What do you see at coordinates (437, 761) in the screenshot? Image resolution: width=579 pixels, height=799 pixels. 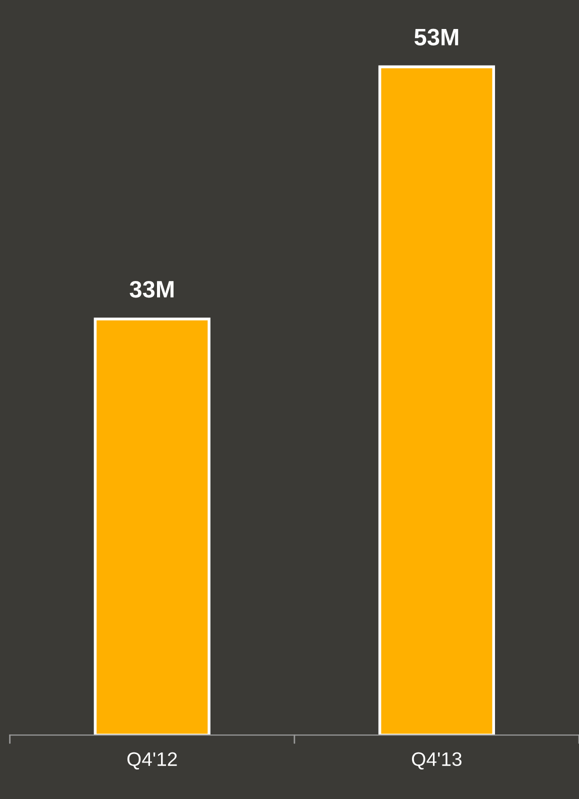 I see `x-tick-label: Q4'13` at bounding box center [437, 761].